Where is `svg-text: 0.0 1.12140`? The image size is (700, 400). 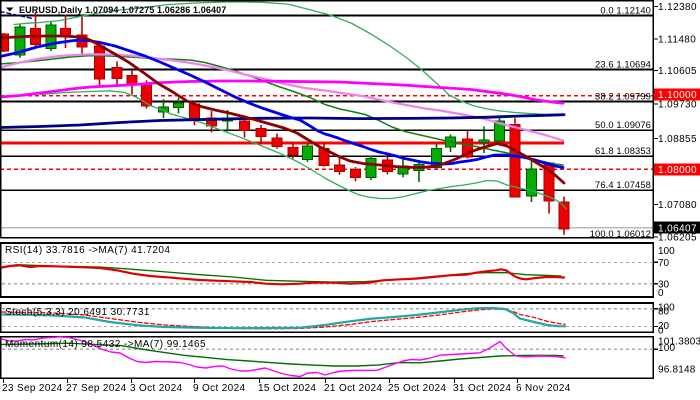 svg-text: 0.0 1.12140 is located at coordinates (625, 10).